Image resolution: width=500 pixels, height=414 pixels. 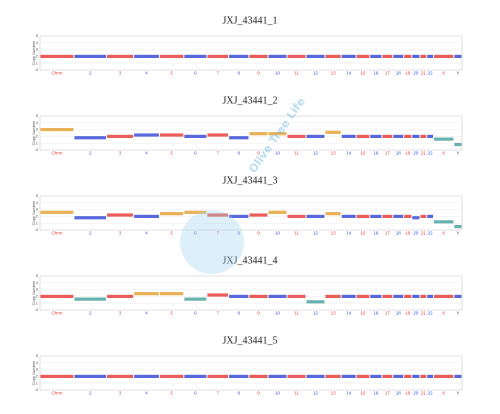 I want to click on chart-title: JXJ_43441_1, so click(x=249, y=20).